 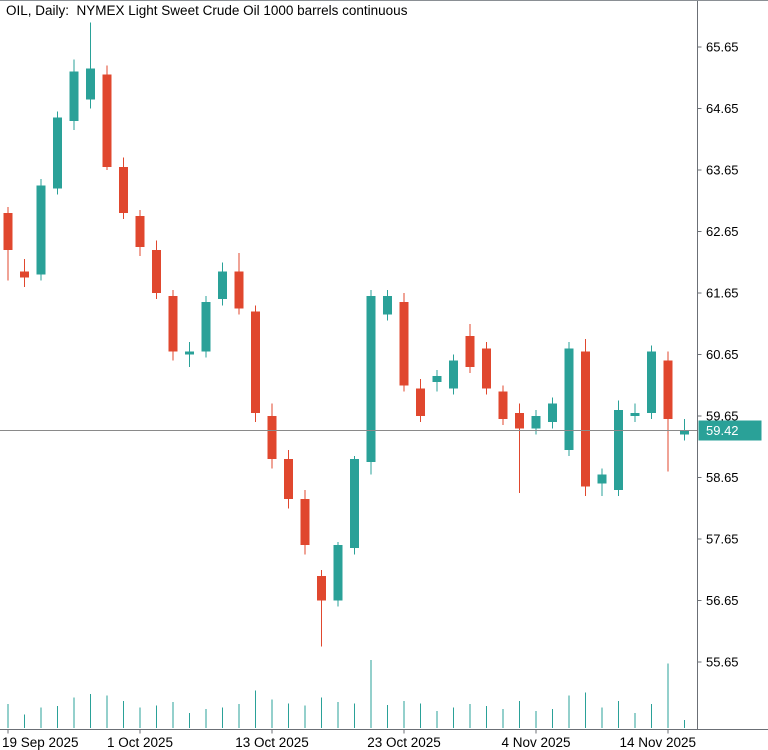 What do you see at coordinates (722, 293) in the screenshot?
I see `y-axis-label: 61.65` at bounding box center [722, 293].